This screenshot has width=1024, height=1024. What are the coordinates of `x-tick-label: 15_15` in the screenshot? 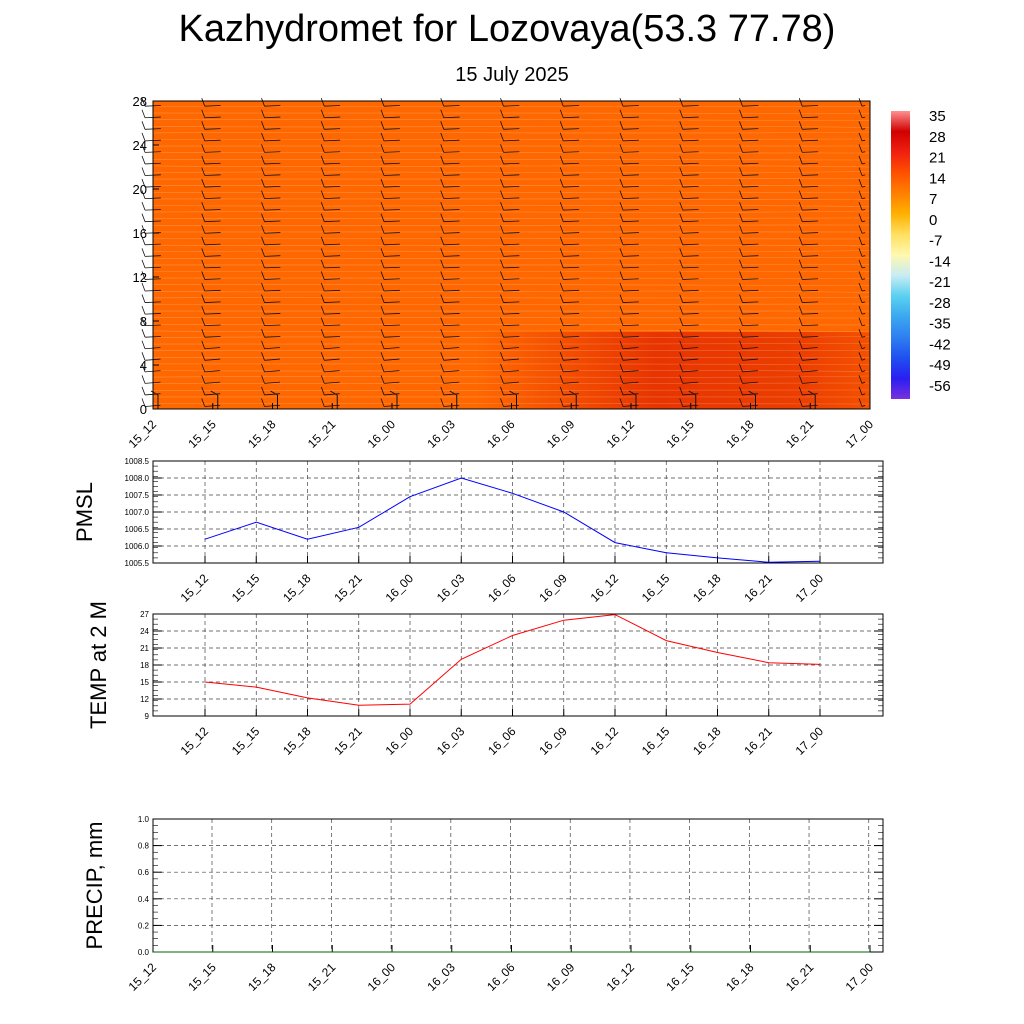 It's located at (202, 434).